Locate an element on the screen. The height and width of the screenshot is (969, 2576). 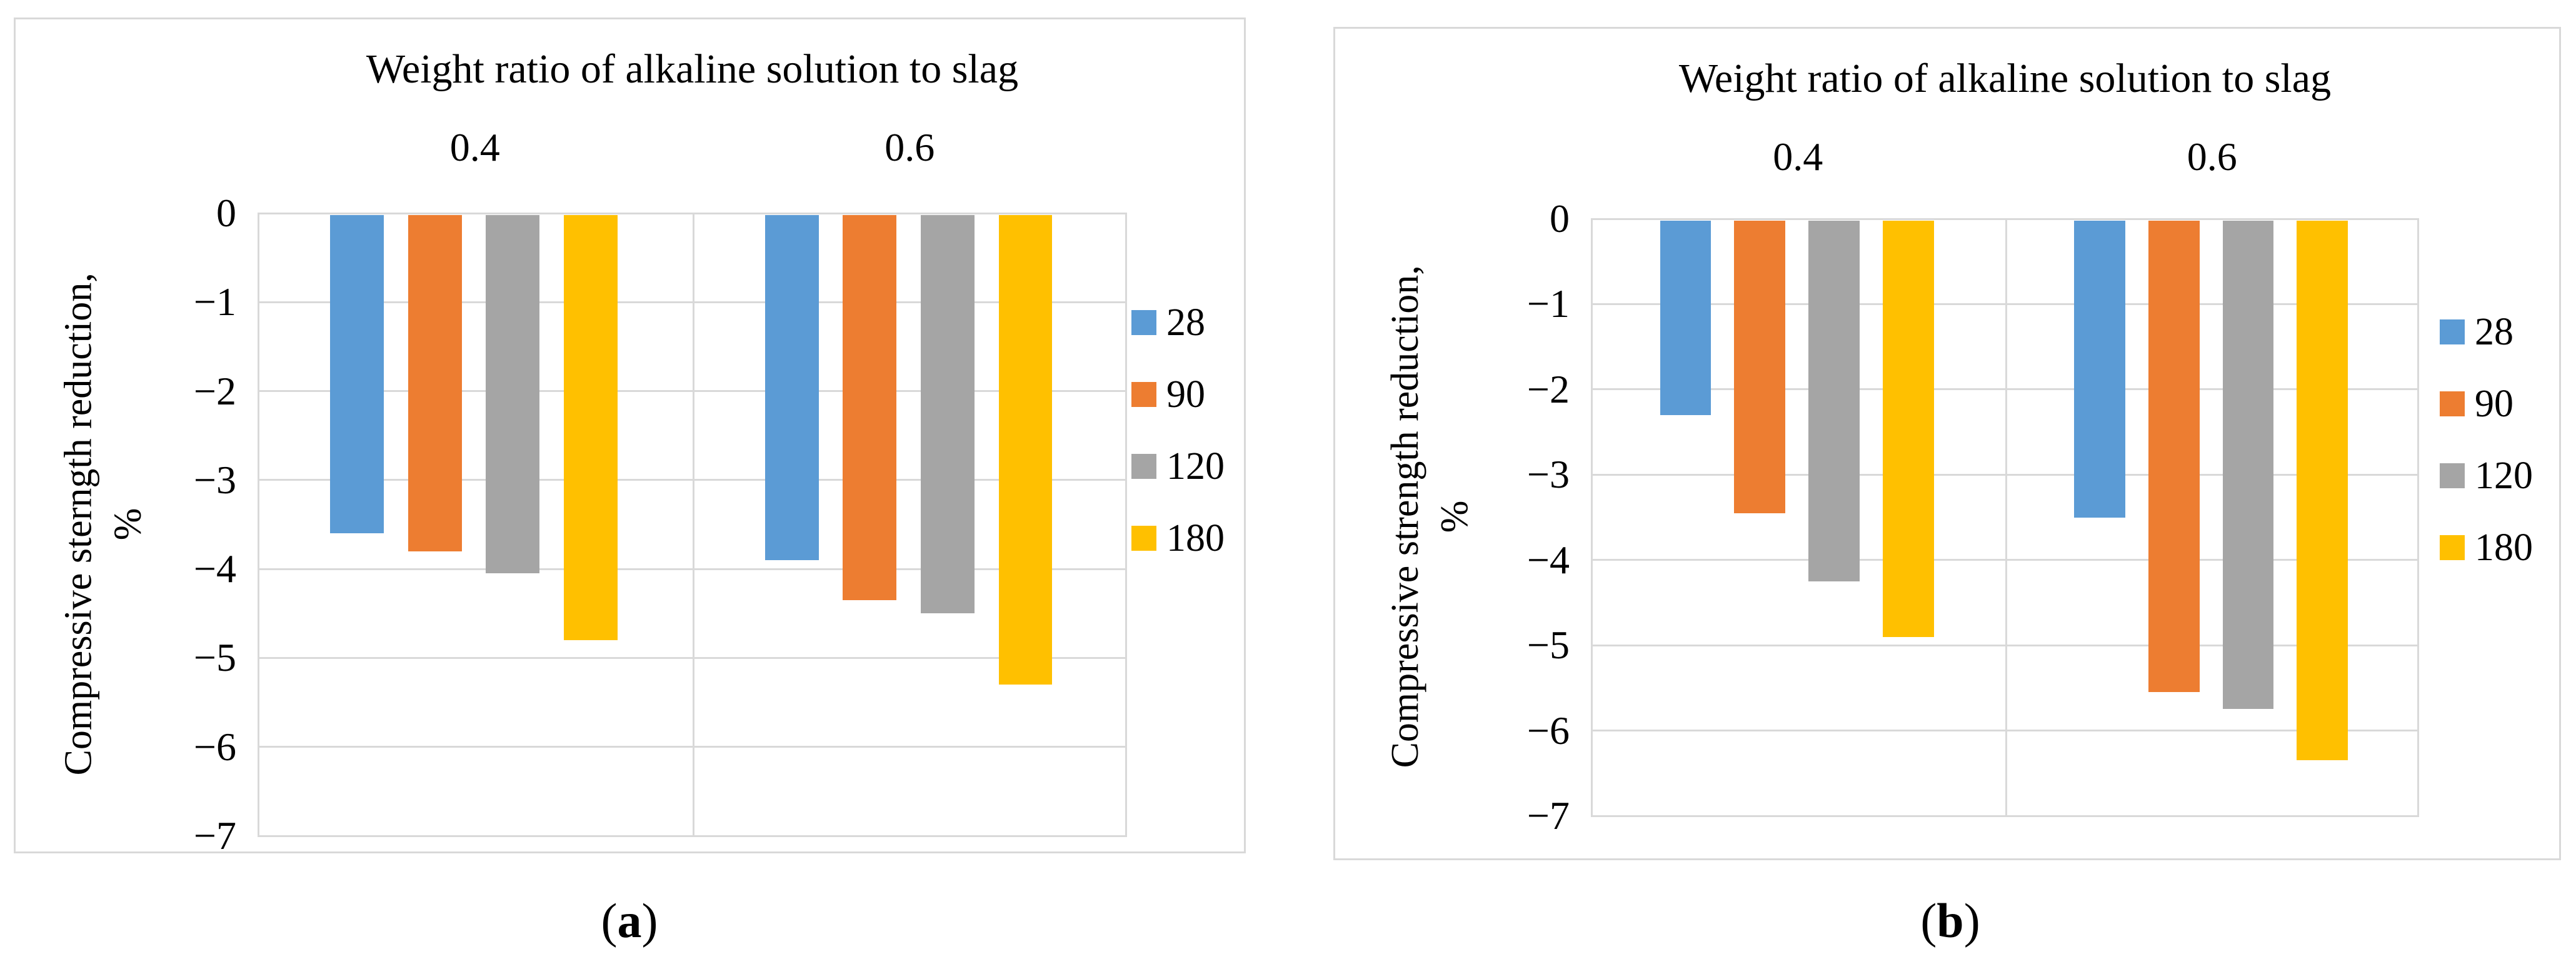
y-axis-title-line1: Compressive sterngth reduction, is located at coordinates (78, 524).